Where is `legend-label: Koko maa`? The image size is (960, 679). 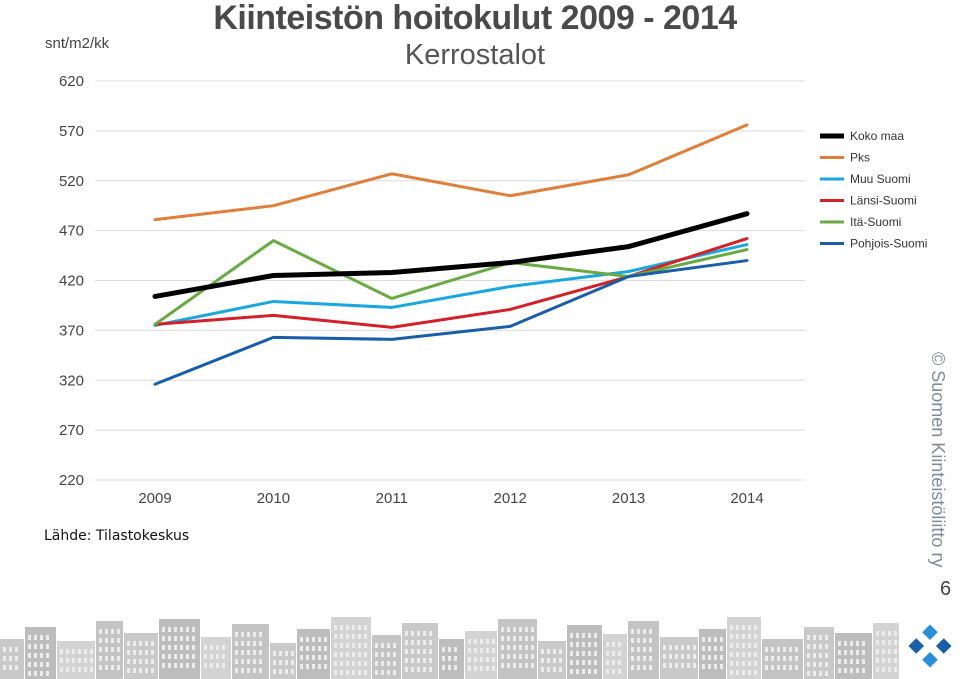 legend-label: Koko maa is located at coordinates (877, 136).